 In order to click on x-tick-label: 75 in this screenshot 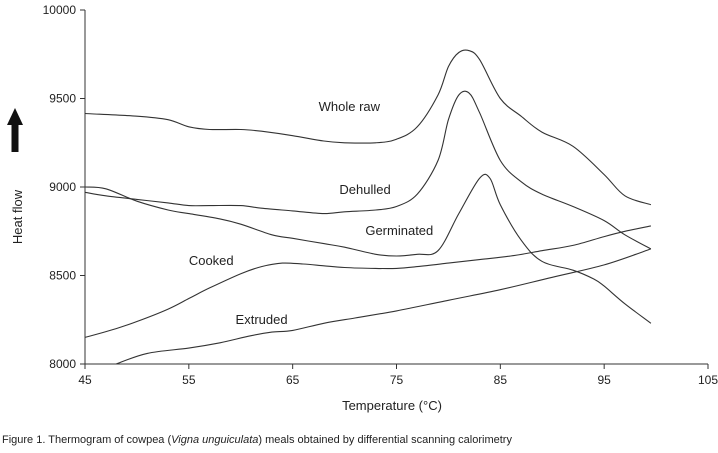, I will do `click(397, 380)`.